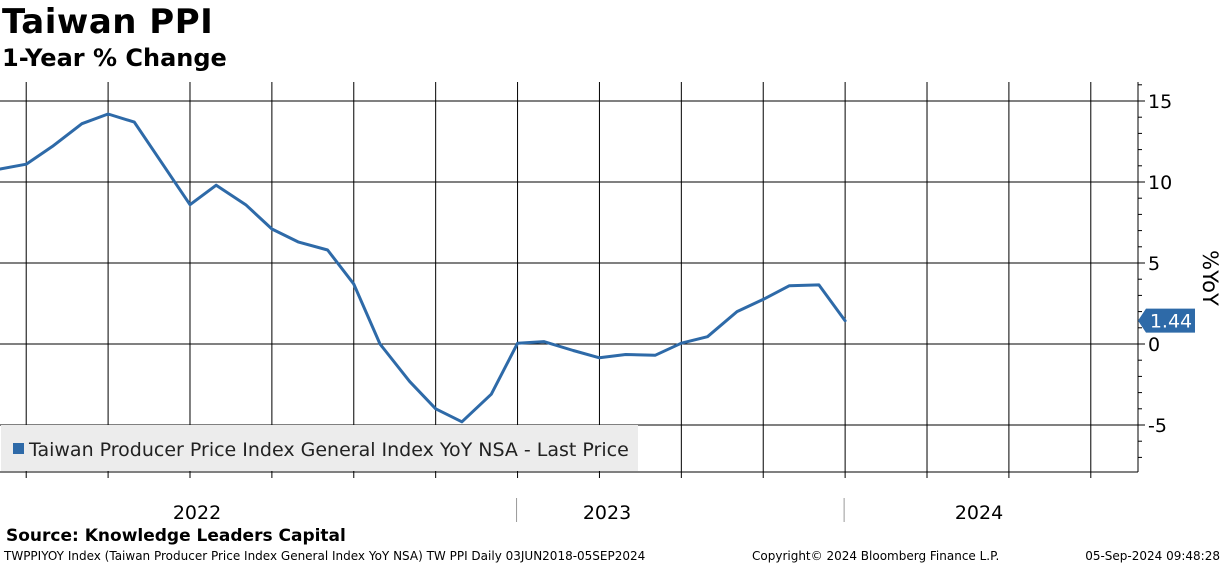  Describe the element at coordinates (18, 448) in the screenshot. I see `legend-swatch` at that location.